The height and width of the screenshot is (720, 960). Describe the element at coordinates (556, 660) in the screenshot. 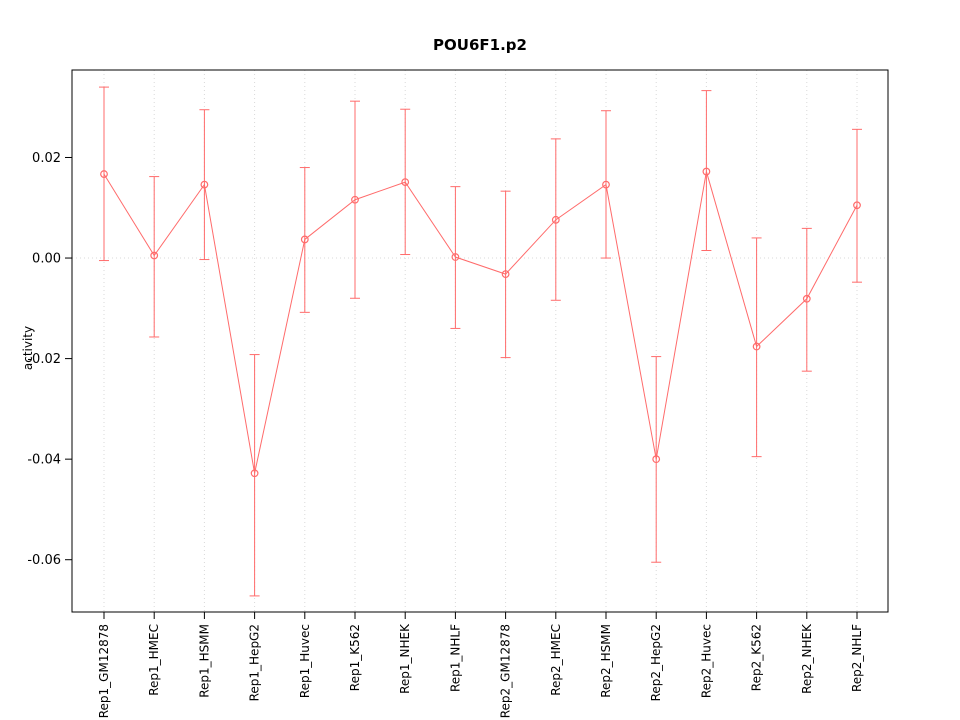

I see `x-tick-label: Rep2_HMEC` at that location.